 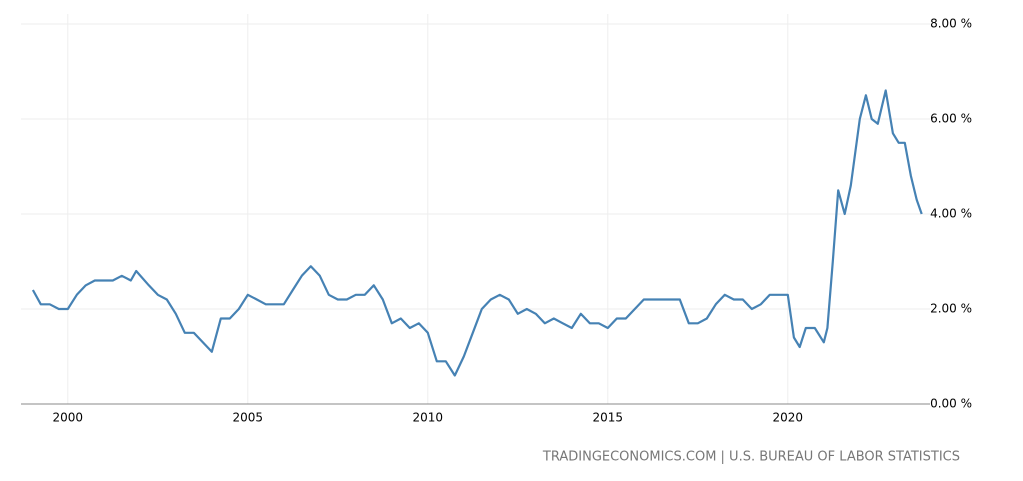 I want to click on y-tick-label: 0.00 %, so click(x=951, y=404).